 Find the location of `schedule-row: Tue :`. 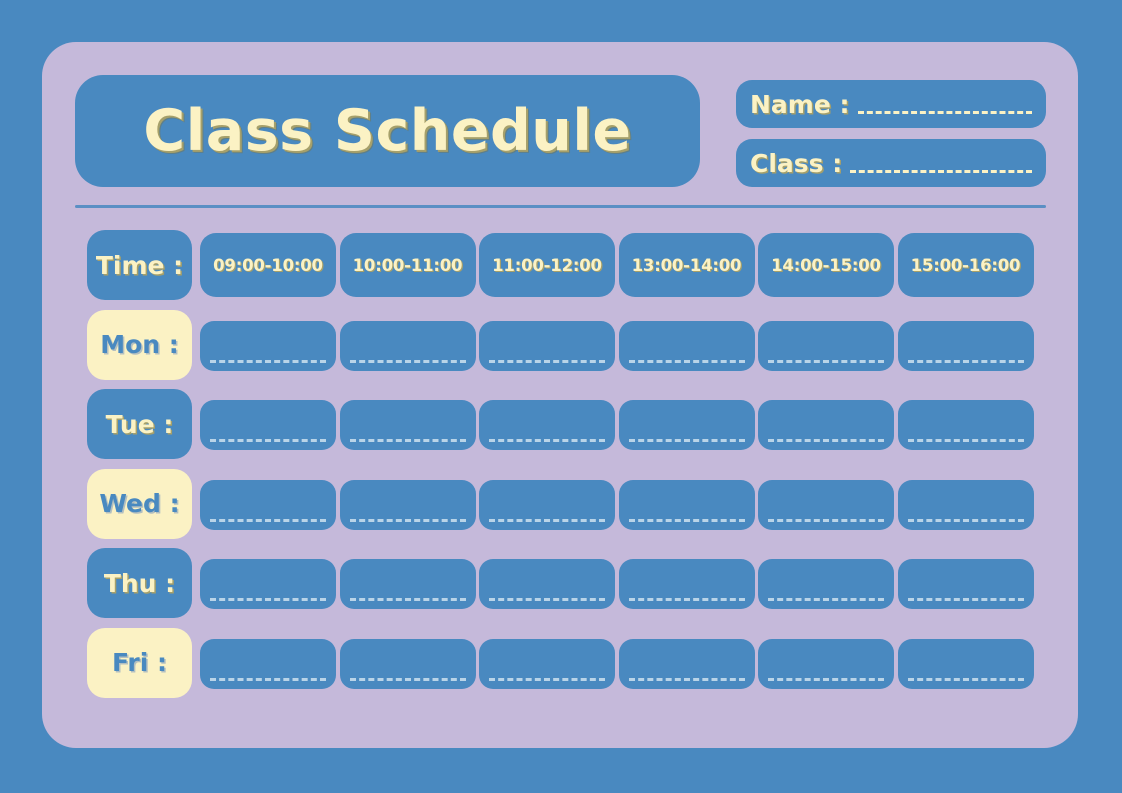

schedule-row: Tue : is located at coordinates (560, 429).